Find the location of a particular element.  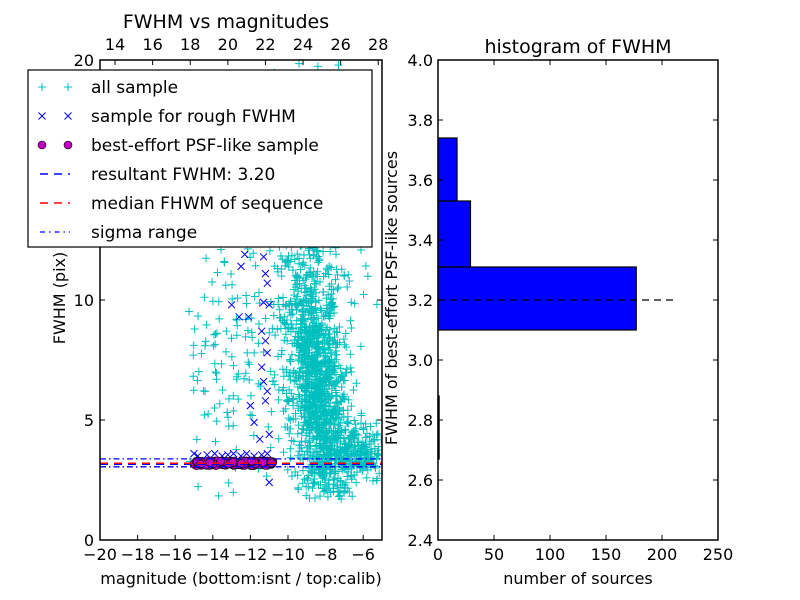

x-tick-label: −20 is located at coordinates (100, 554).